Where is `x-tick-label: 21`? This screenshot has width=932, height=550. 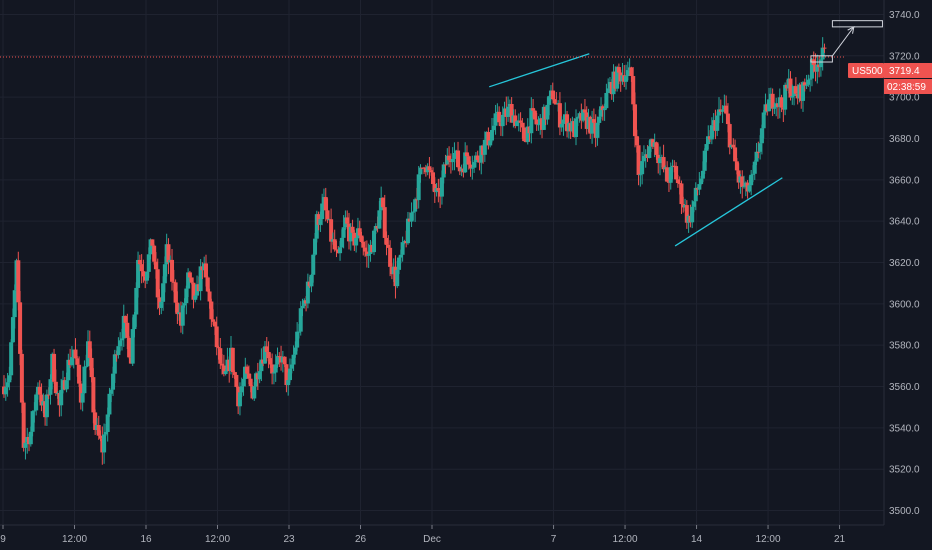
x-tick-label: 21 is located at coordinates (840, 539).